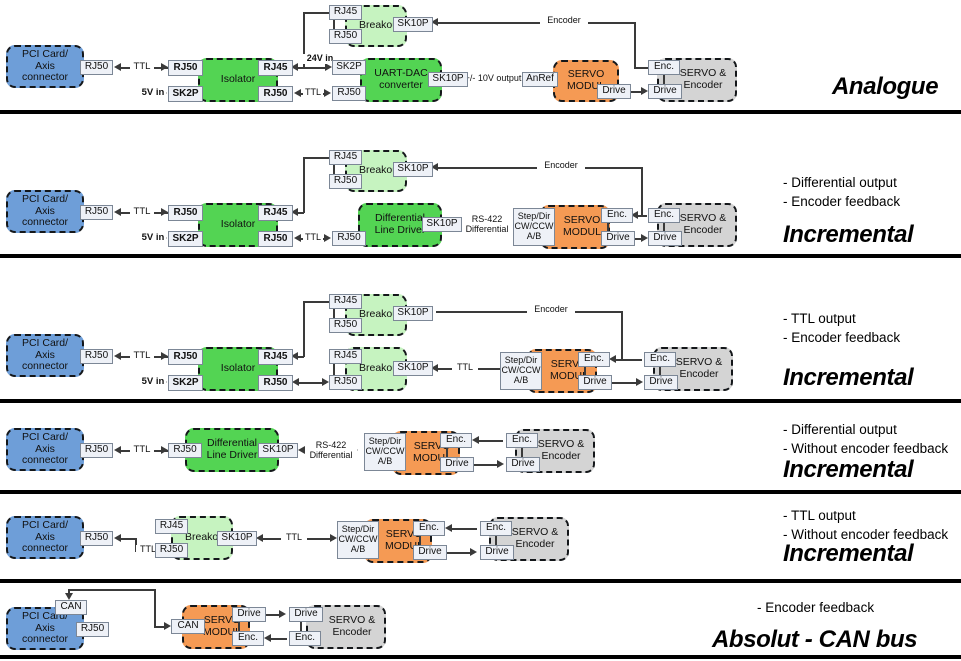 Image resolution: width=961 pixels, height=661 pixels. What do you see at coordinates (117, 67) in the screenshot?
I see `arrow-left-ttl-pci` at bounding box center [117, 67].